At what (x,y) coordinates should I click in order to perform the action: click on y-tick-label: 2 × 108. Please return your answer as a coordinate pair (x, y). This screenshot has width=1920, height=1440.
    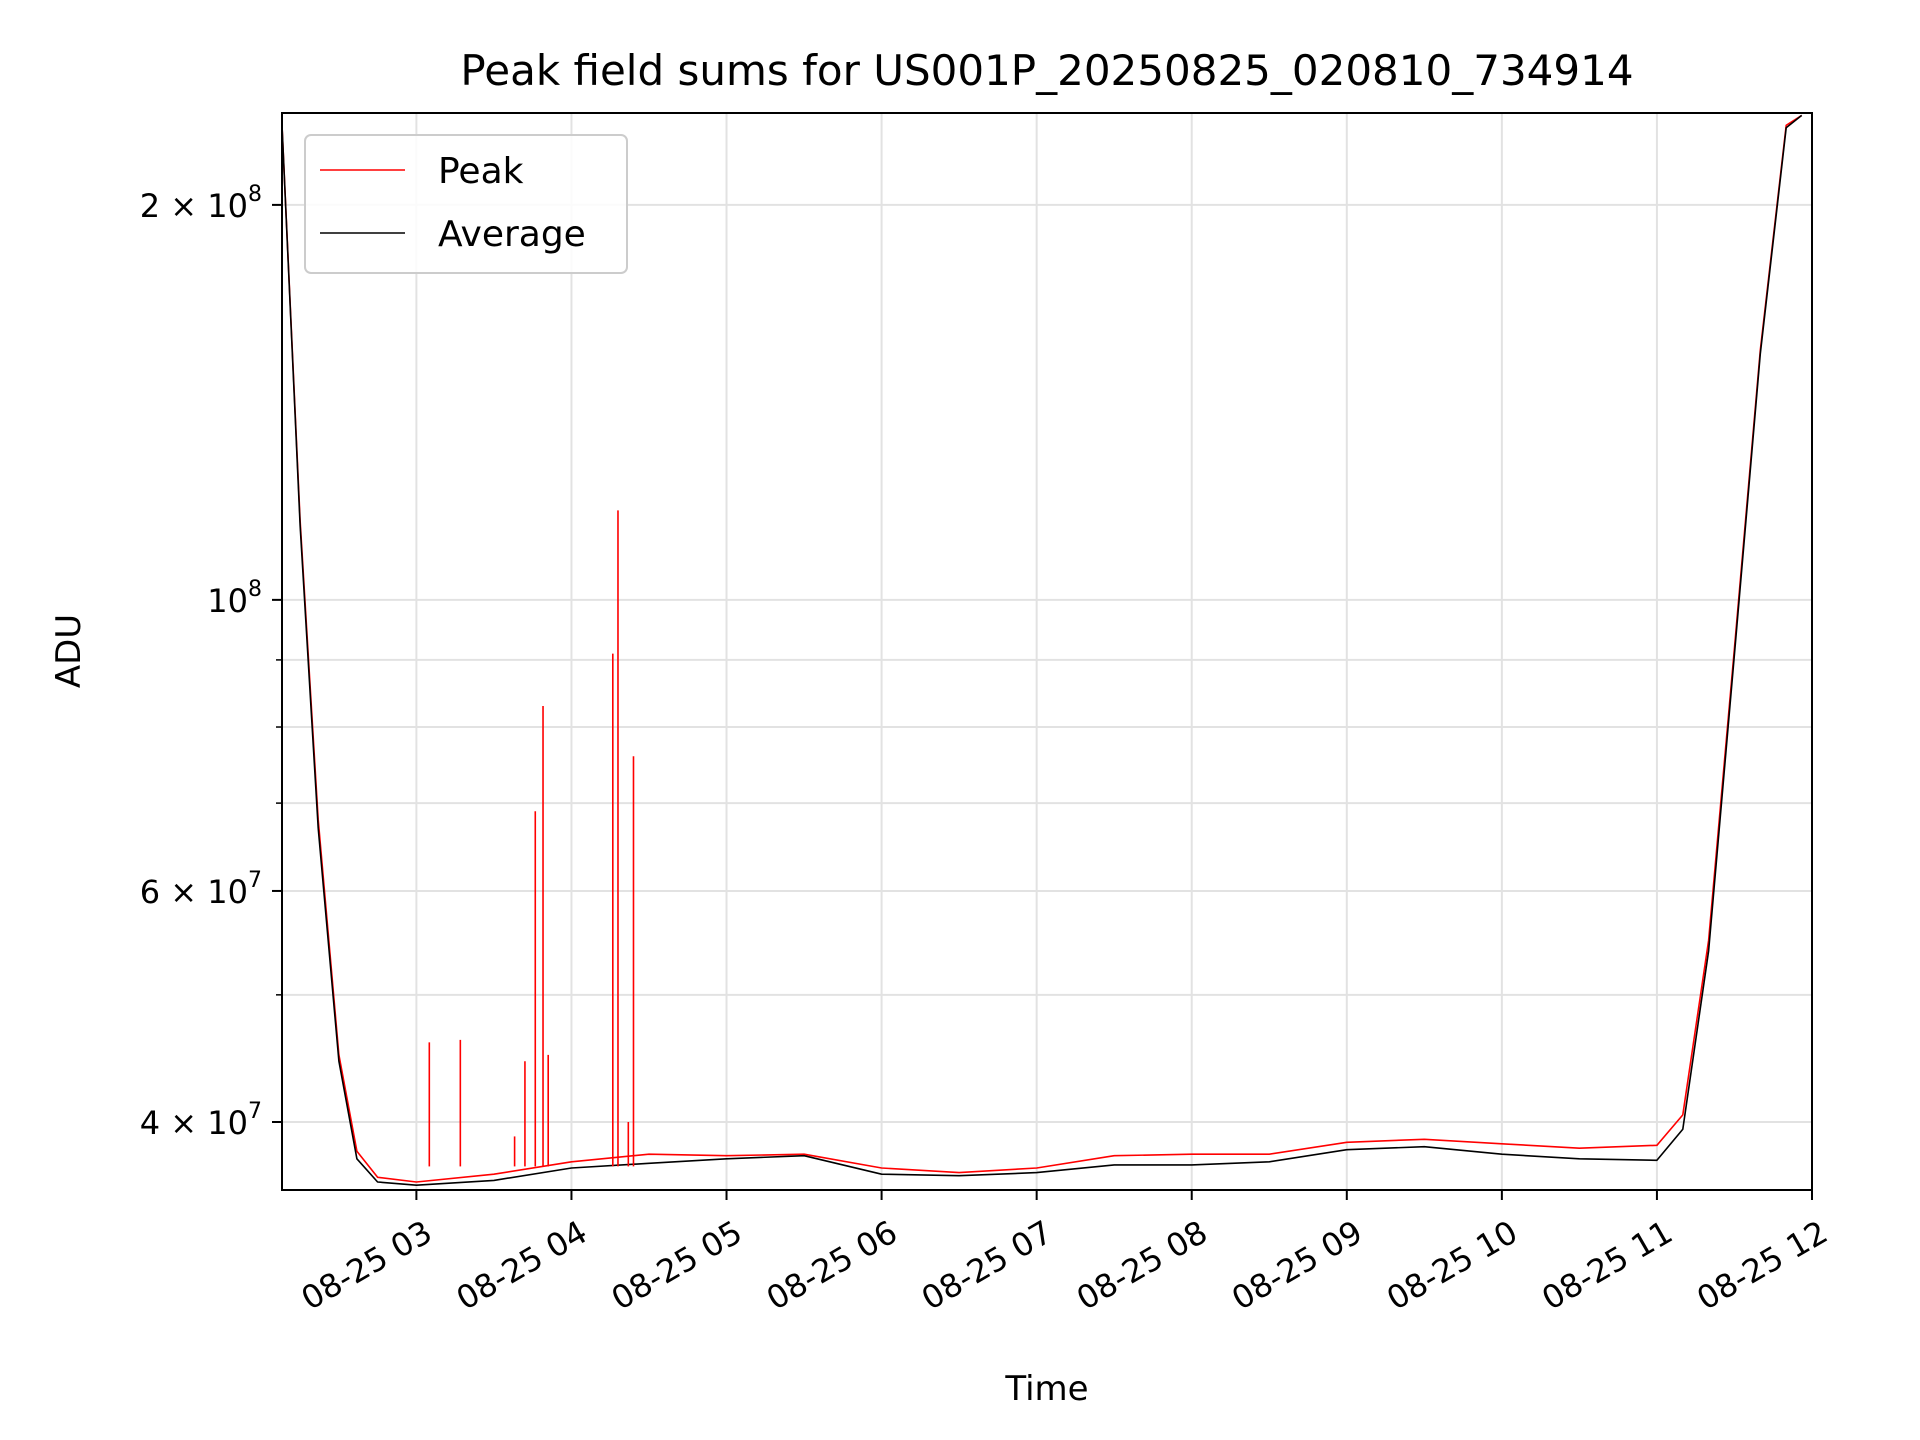
    Looking at the image, I should click on (201, 203).